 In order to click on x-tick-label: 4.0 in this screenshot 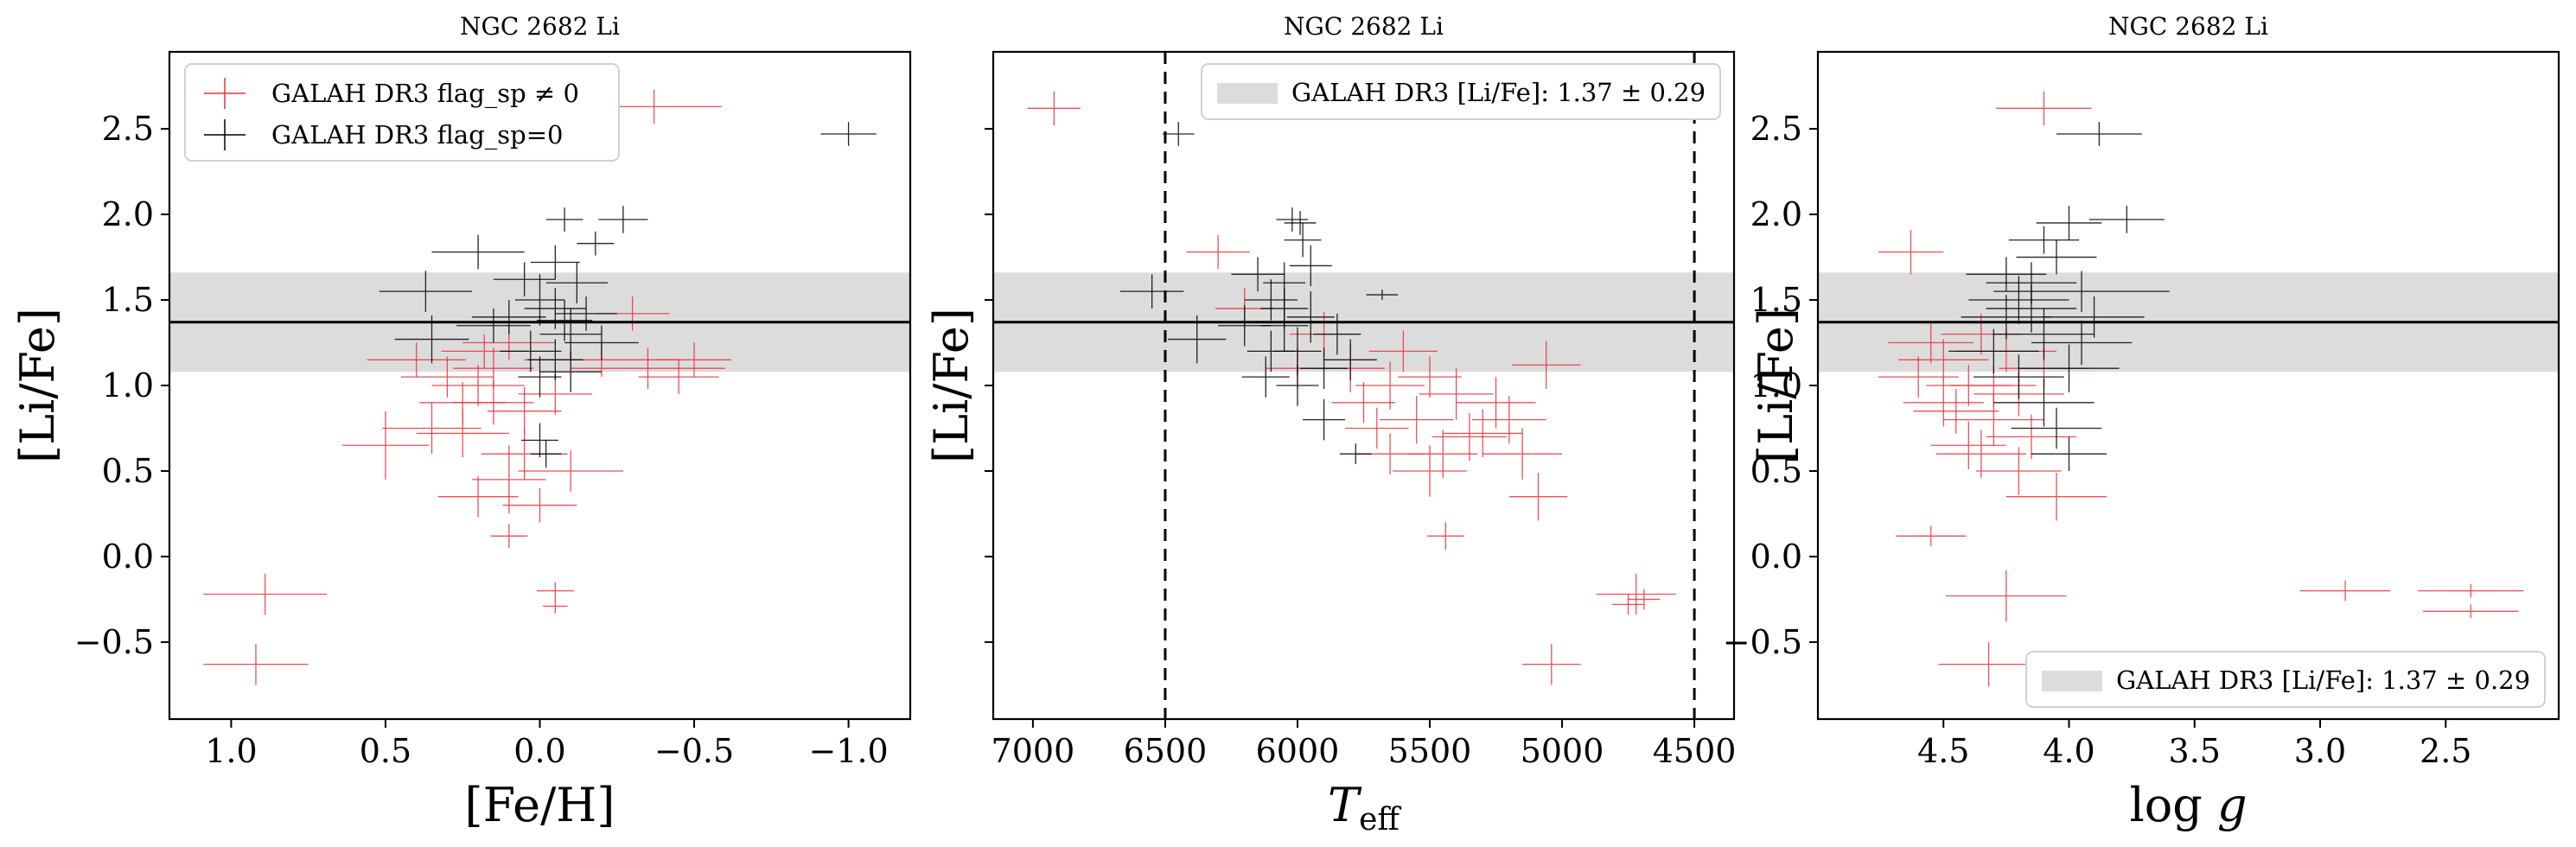, I will do `click(2069, 751)`.